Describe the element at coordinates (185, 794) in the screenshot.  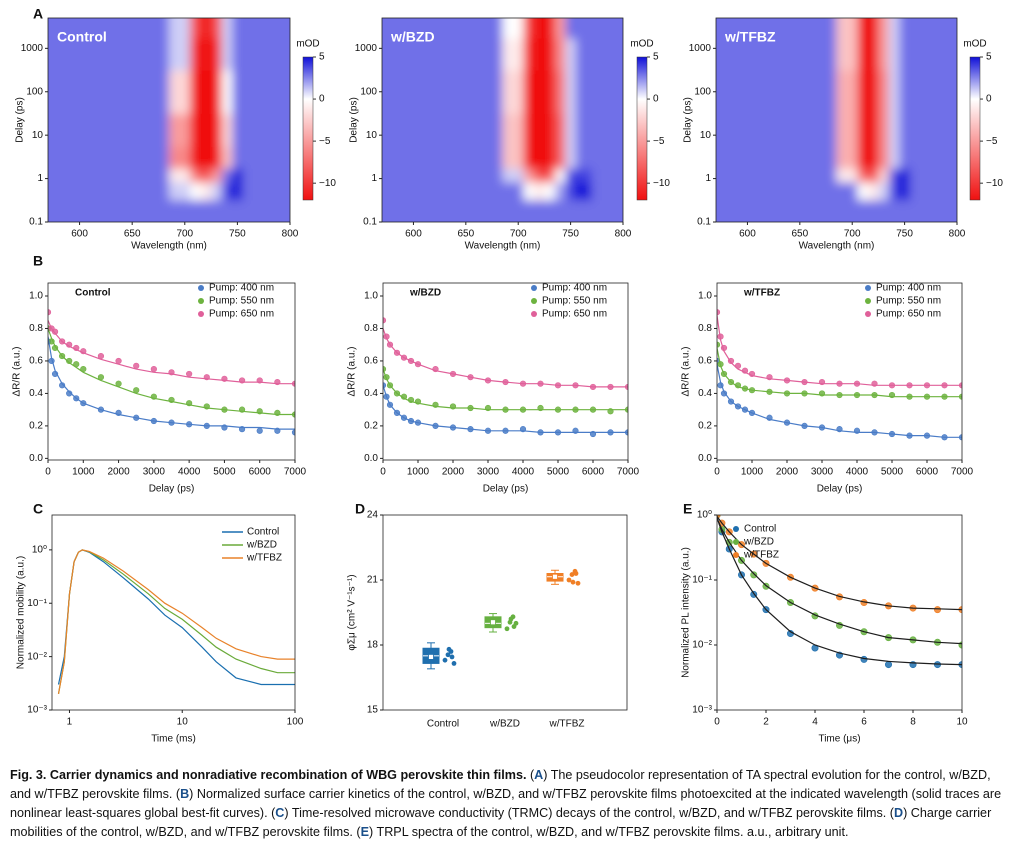
I see `caption-text: B` at that location.